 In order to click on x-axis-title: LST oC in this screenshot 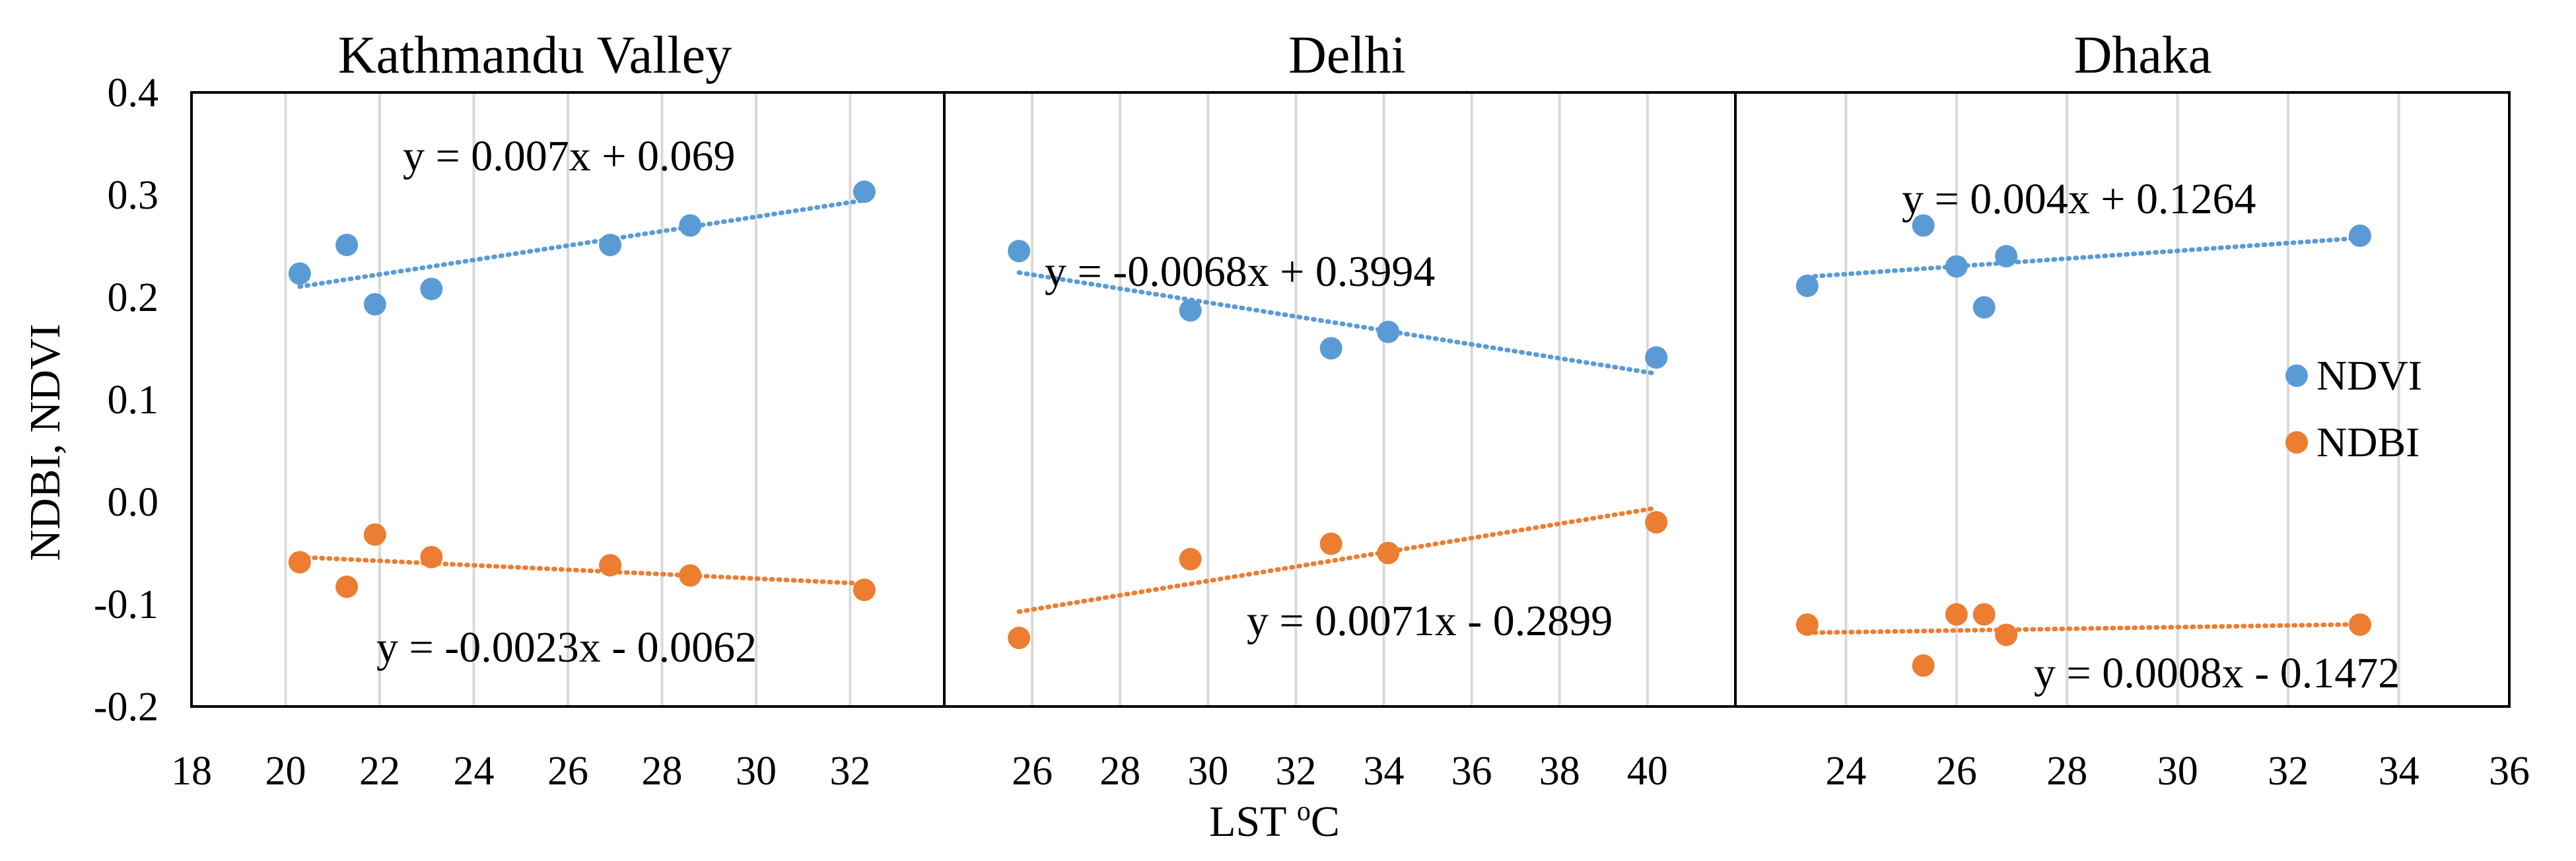, I will do `click(1274, 821)`.